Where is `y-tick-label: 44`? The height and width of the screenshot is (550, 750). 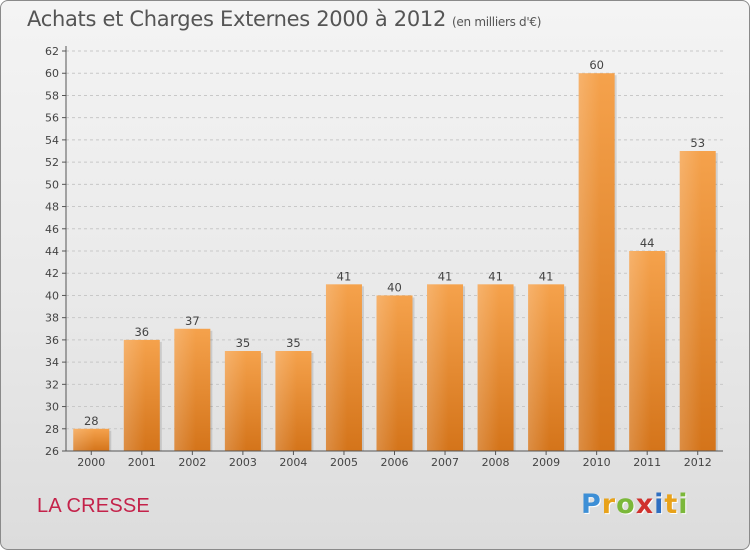
y-tick-label: 44 is located at coordinates (52, 251).